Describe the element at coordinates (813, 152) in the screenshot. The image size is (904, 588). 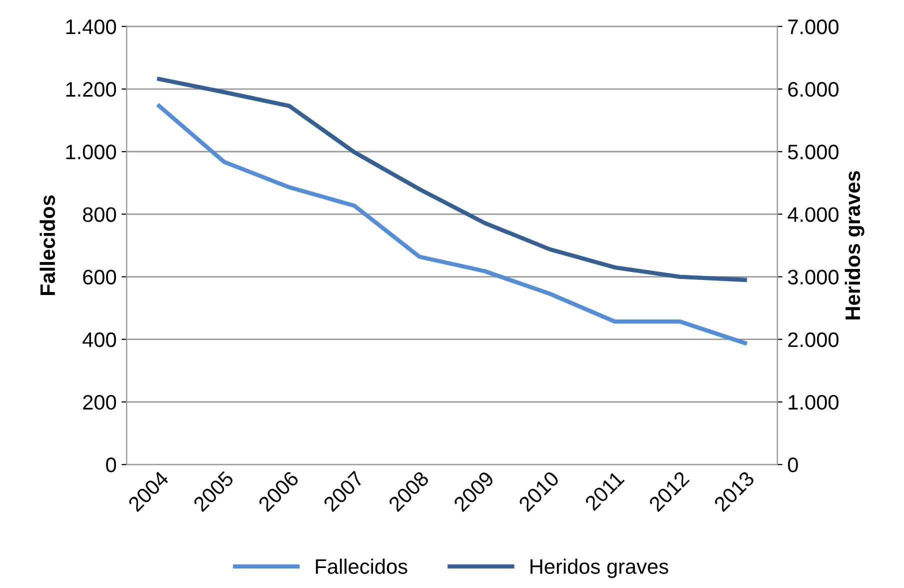
I see `y2-tick-label: 5.000` at that location.